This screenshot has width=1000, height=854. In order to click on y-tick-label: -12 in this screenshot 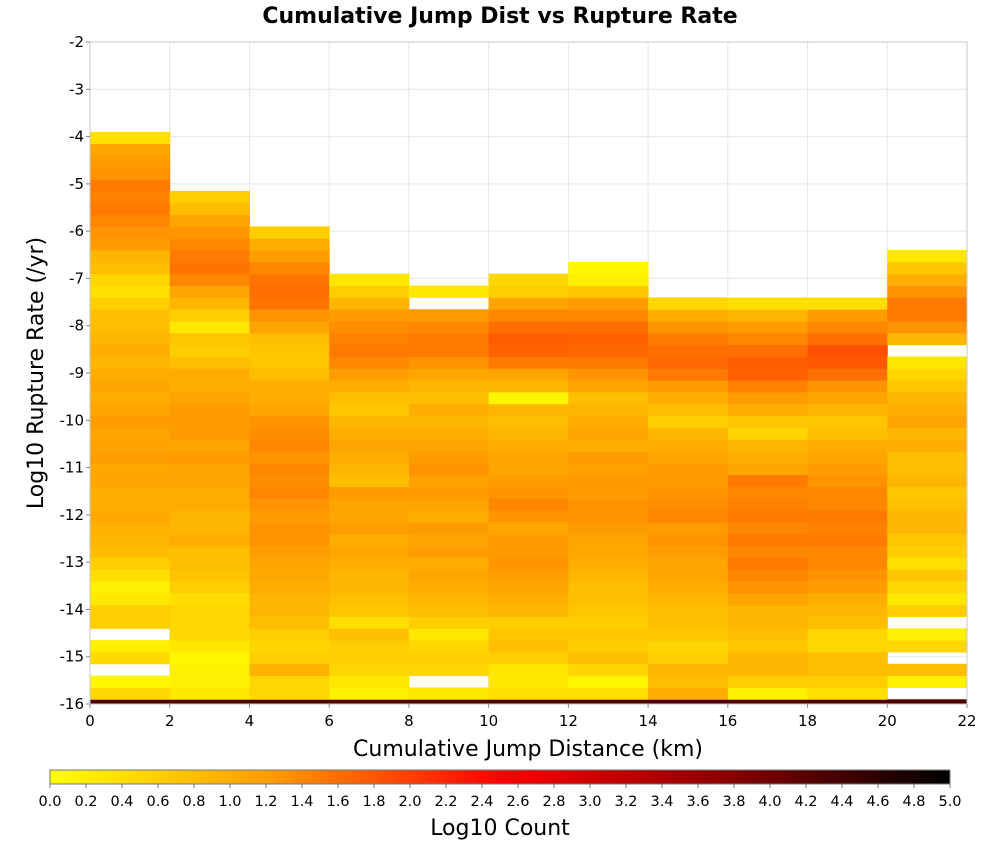, I will do `click(72, 515)`.